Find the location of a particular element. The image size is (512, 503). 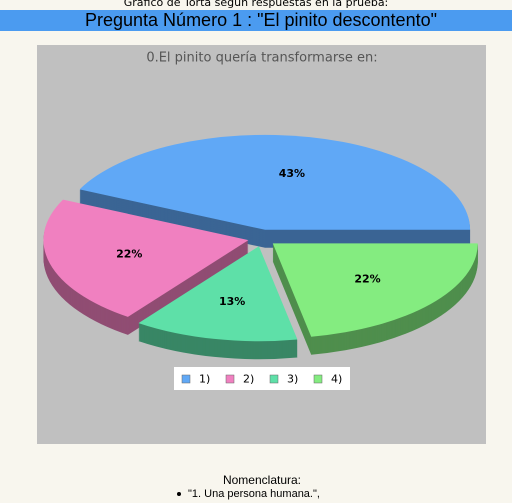

legend: 1) 2) 3) 4) is located at coordinates (261, 379).